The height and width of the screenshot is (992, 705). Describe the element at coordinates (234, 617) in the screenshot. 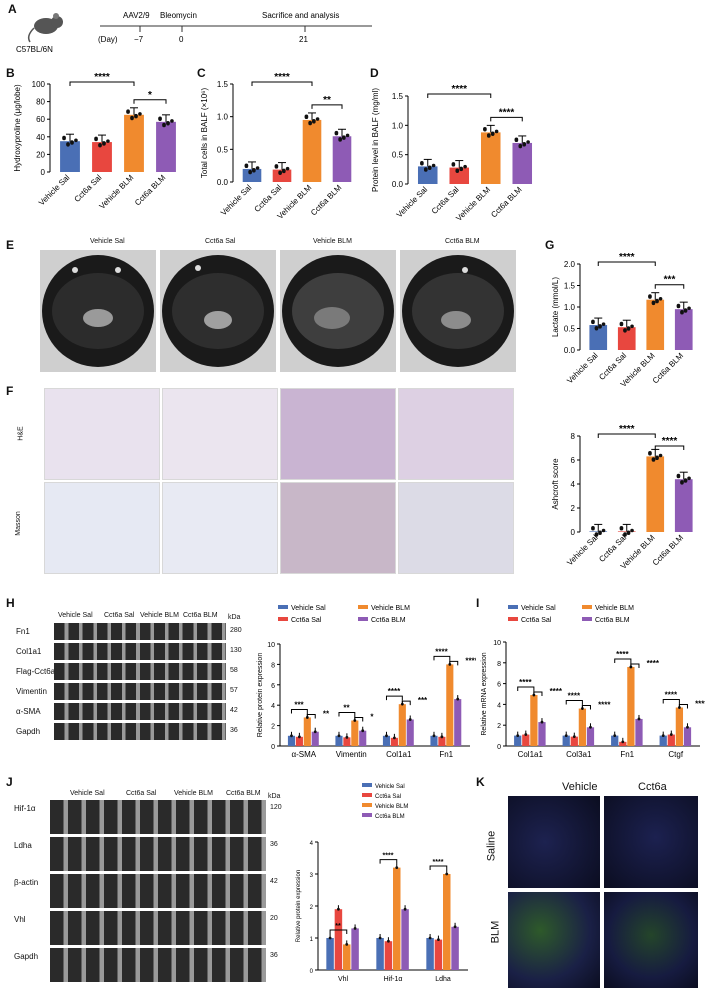

I see `wb-h-kda-header: kDa` at that location.